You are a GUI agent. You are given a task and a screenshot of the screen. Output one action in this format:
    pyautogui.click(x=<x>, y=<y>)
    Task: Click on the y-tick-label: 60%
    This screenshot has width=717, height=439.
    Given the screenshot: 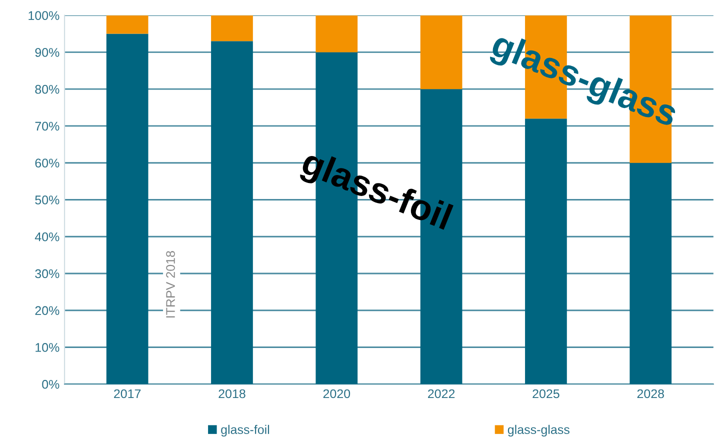 What is the action you would take?
    pyautogui.click(x=47, y=163)
    